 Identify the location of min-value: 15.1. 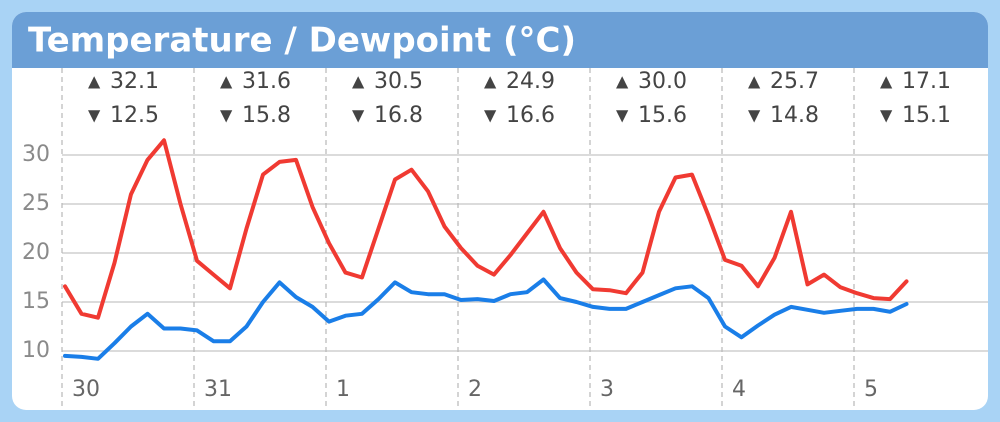
(926, 115).